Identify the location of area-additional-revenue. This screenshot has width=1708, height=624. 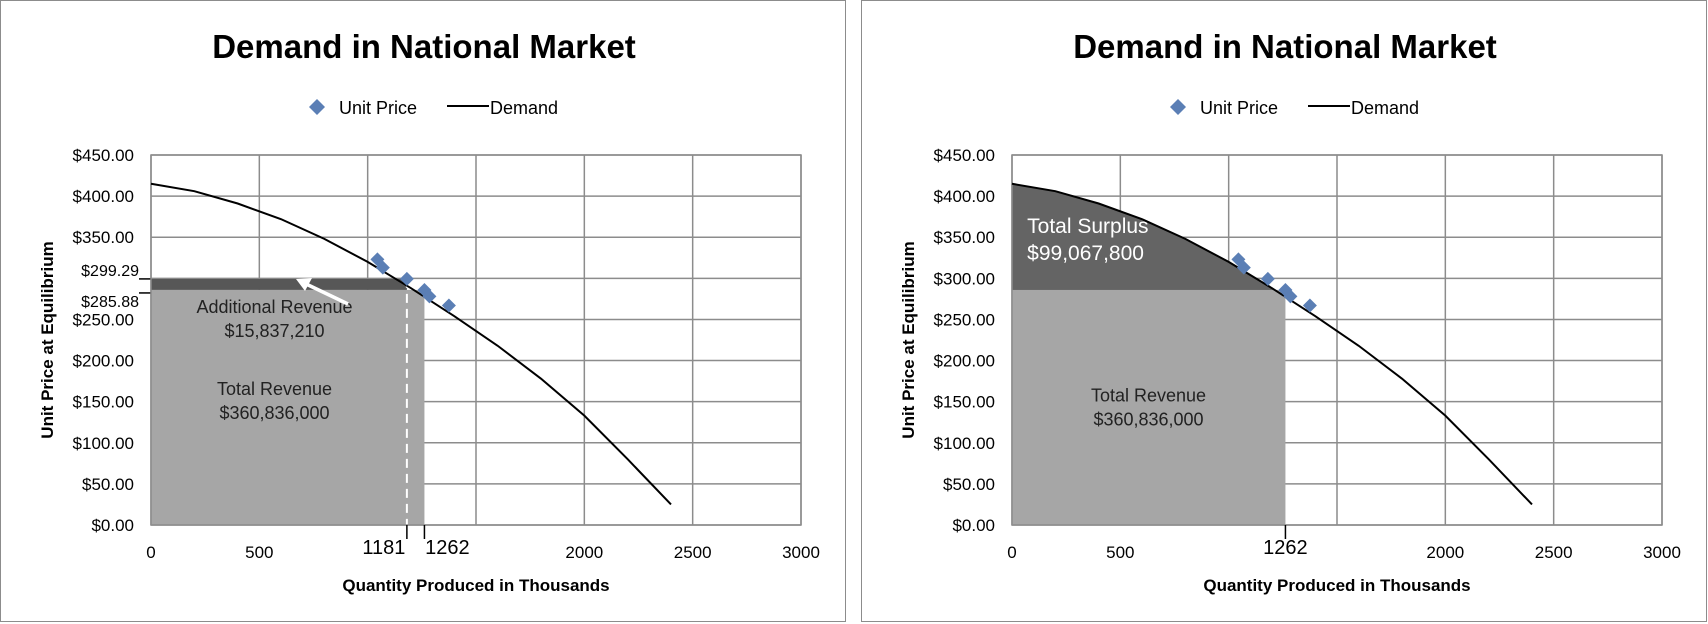
(279, 284).